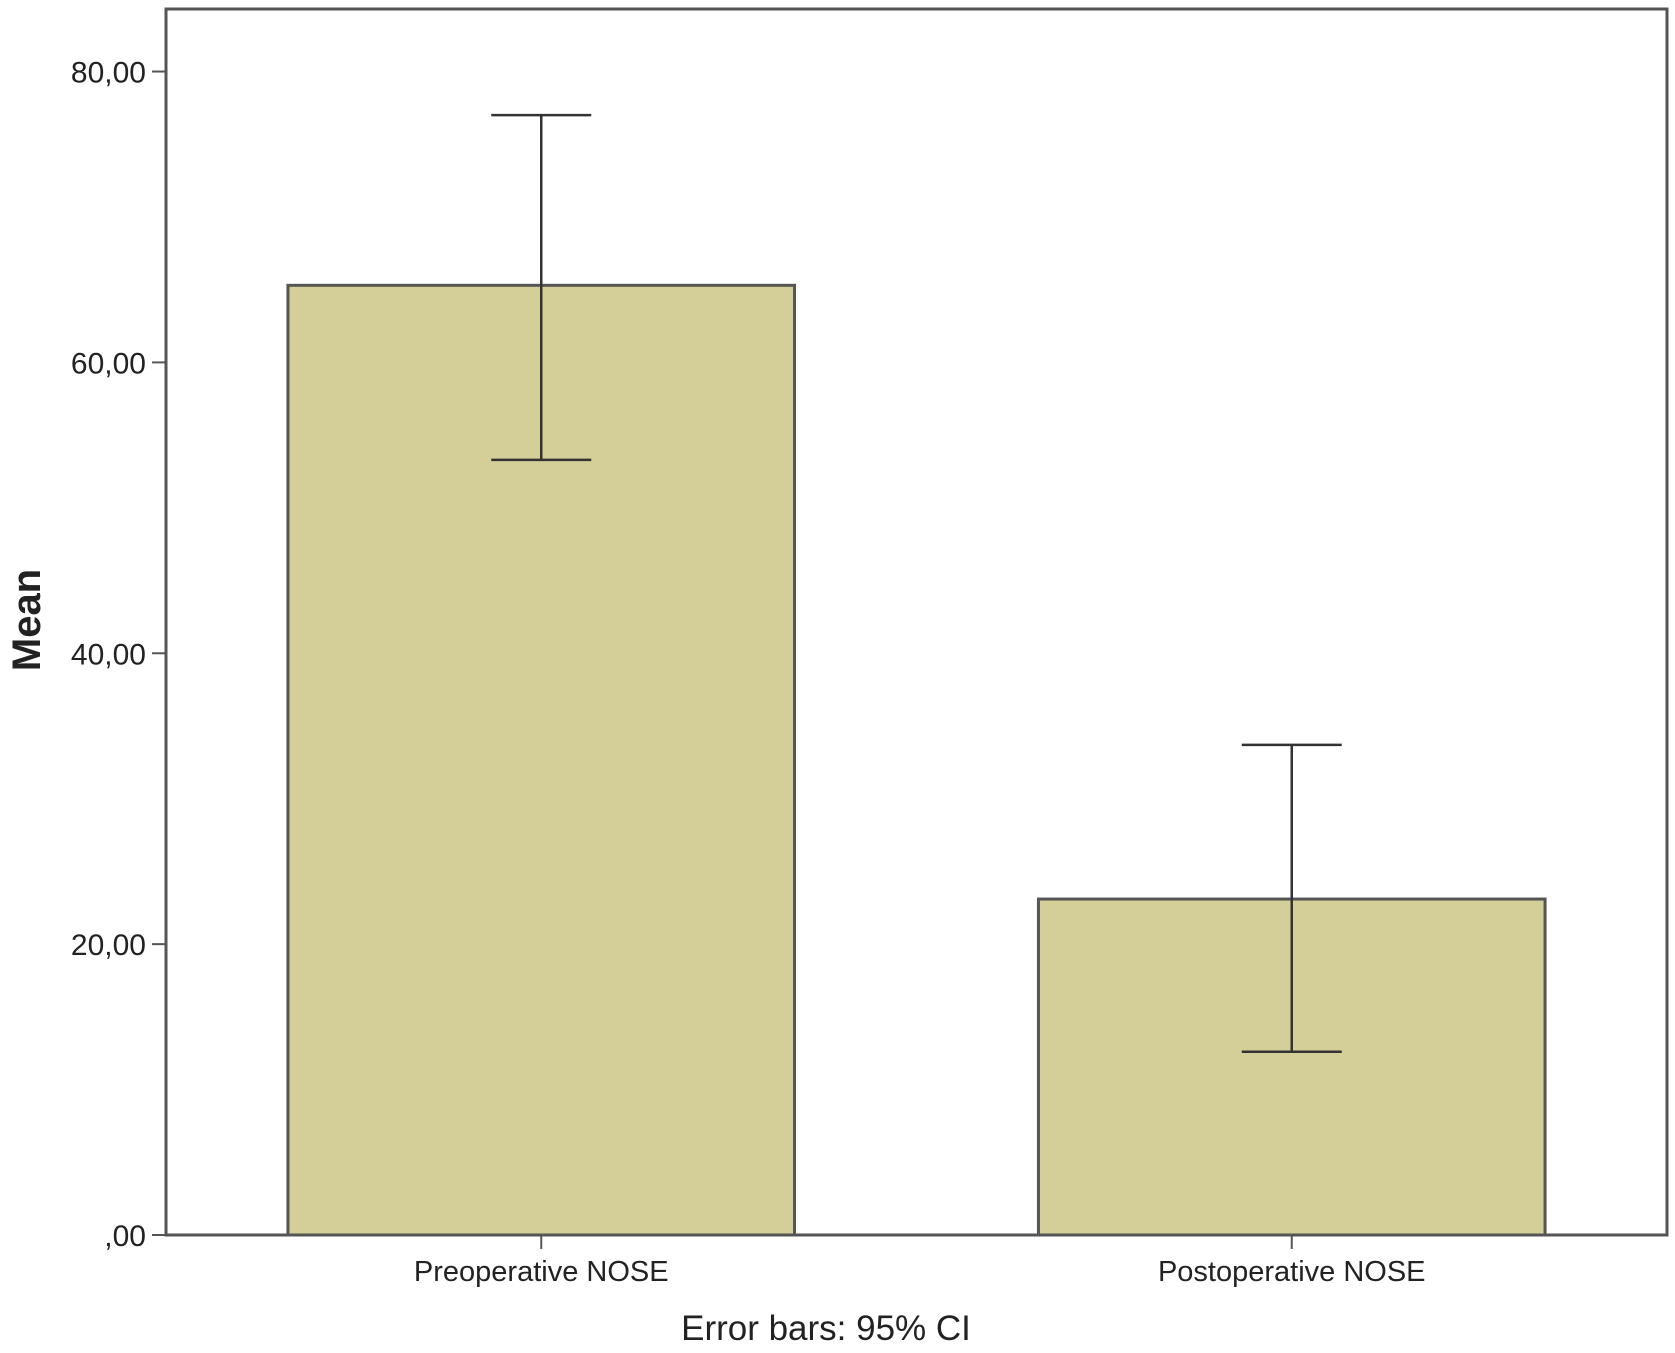 The height and width of the screenshot is (1353, 1675). I want to click on x-category-label: Preoperative NOSE, so click(541, 1272).